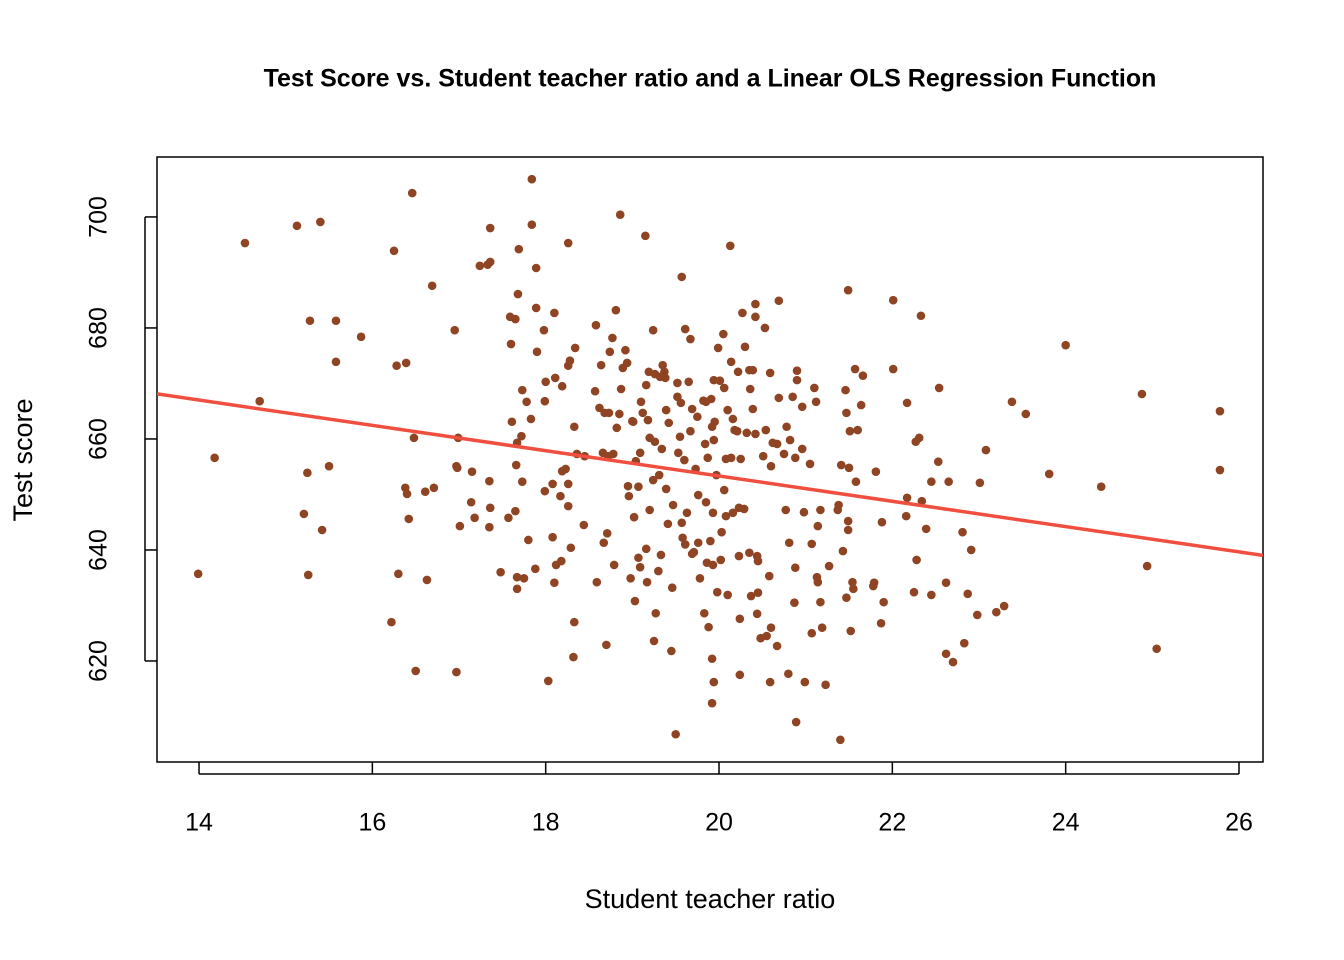  I want to click on y-tick-label: 660, so click(99, 439).